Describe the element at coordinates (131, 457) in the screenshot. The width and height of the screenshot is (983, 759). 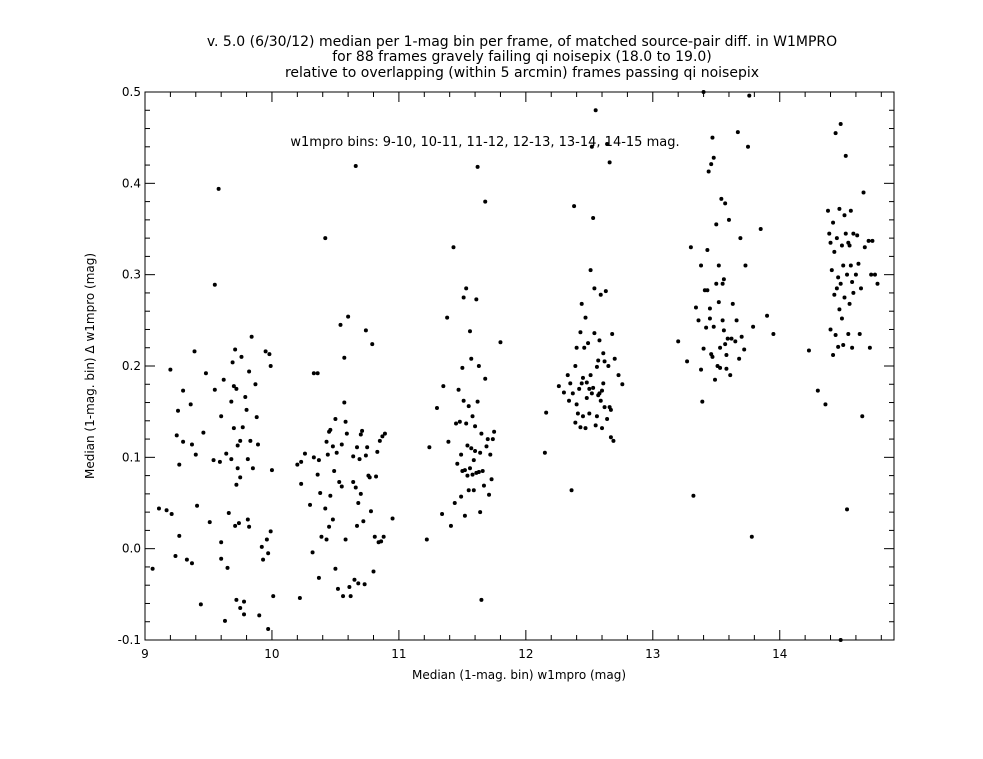
I see `y-tick-label: 0.1` at that location.